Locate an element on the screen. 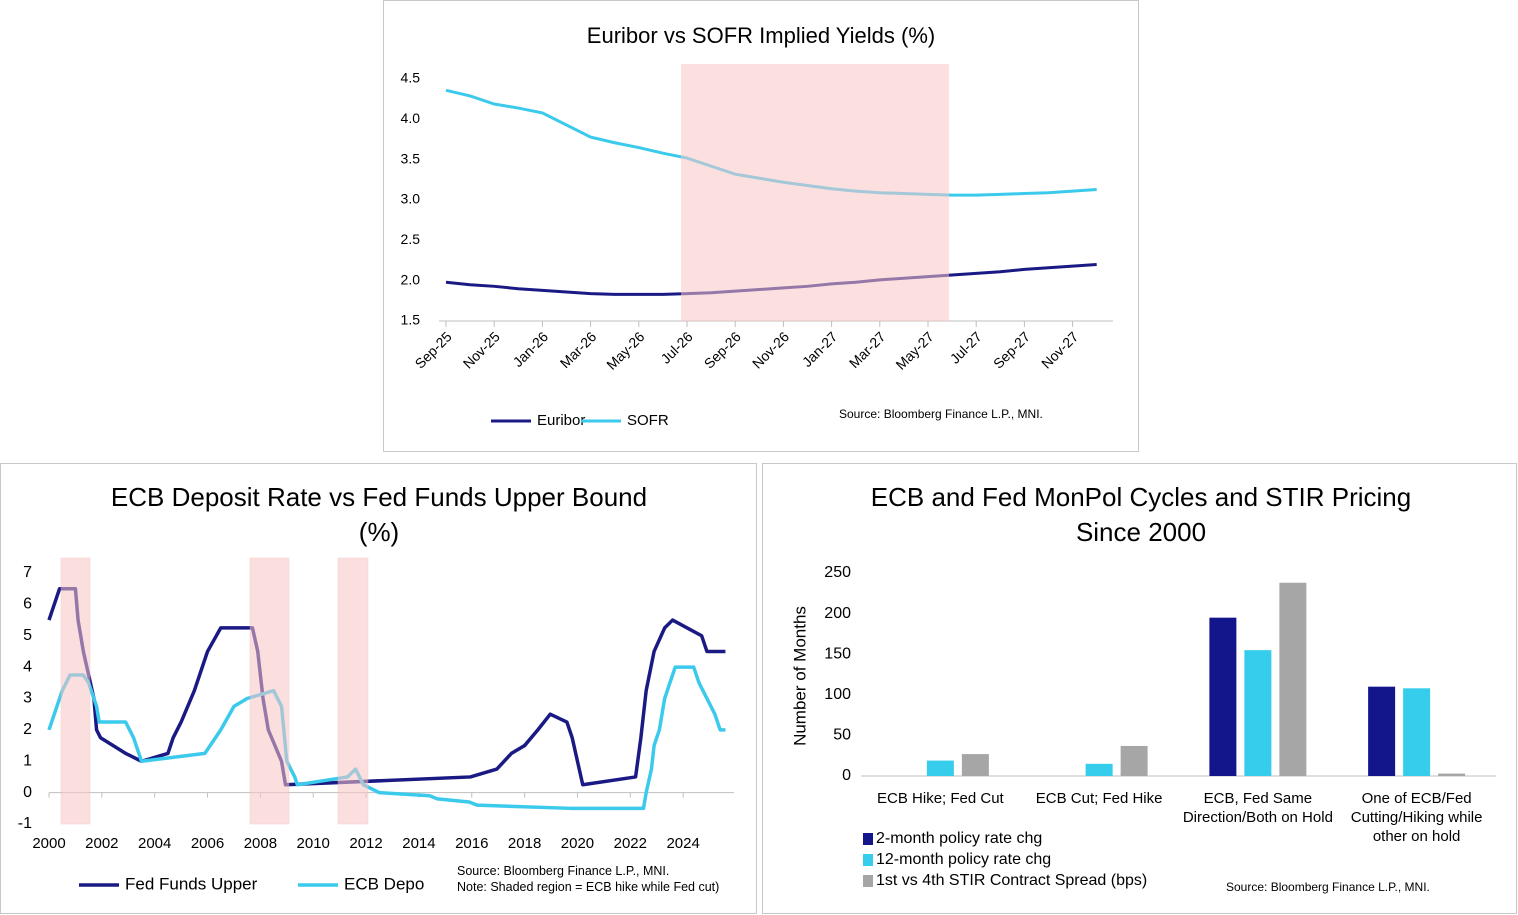 The image size is (1518, 915). legend-label: SOFR is located at coordinates (648, 420).